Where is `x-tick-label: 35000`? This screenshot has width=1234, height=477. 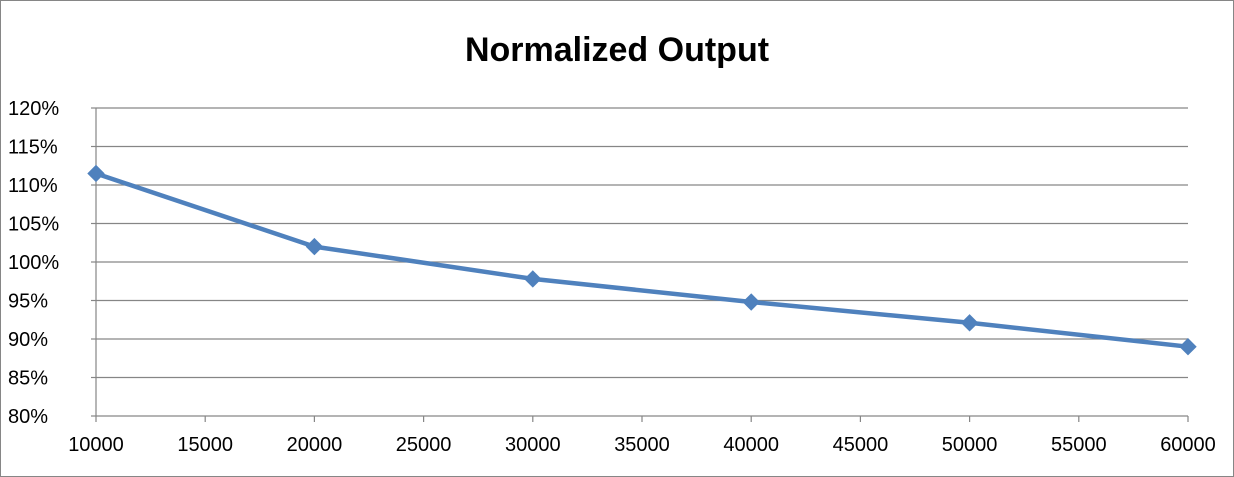 x-tick-label: 35000 is located at coordinates (642, 445).